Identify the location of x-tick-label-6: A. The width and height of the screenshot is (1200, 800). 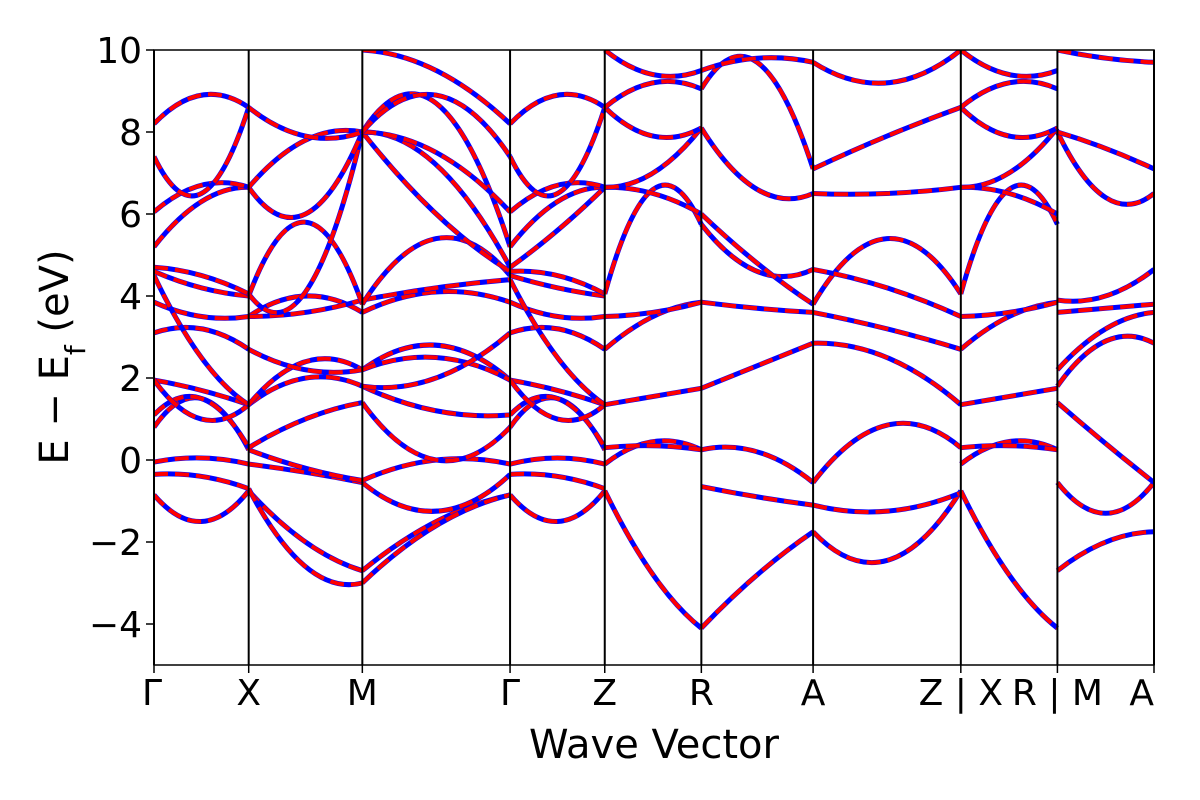
(813, 693).